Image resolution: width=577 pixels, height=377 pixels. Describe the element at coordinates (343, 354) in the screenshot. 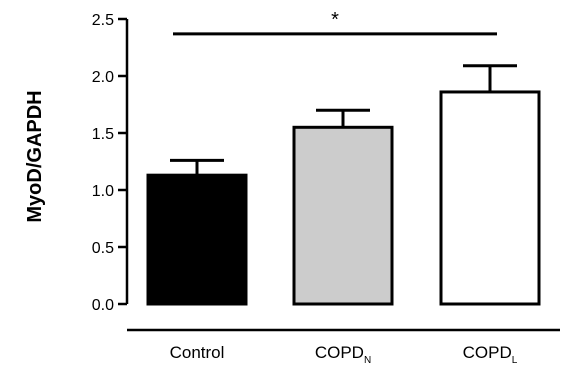

I see `x-tick-label: COPDN` at that location.